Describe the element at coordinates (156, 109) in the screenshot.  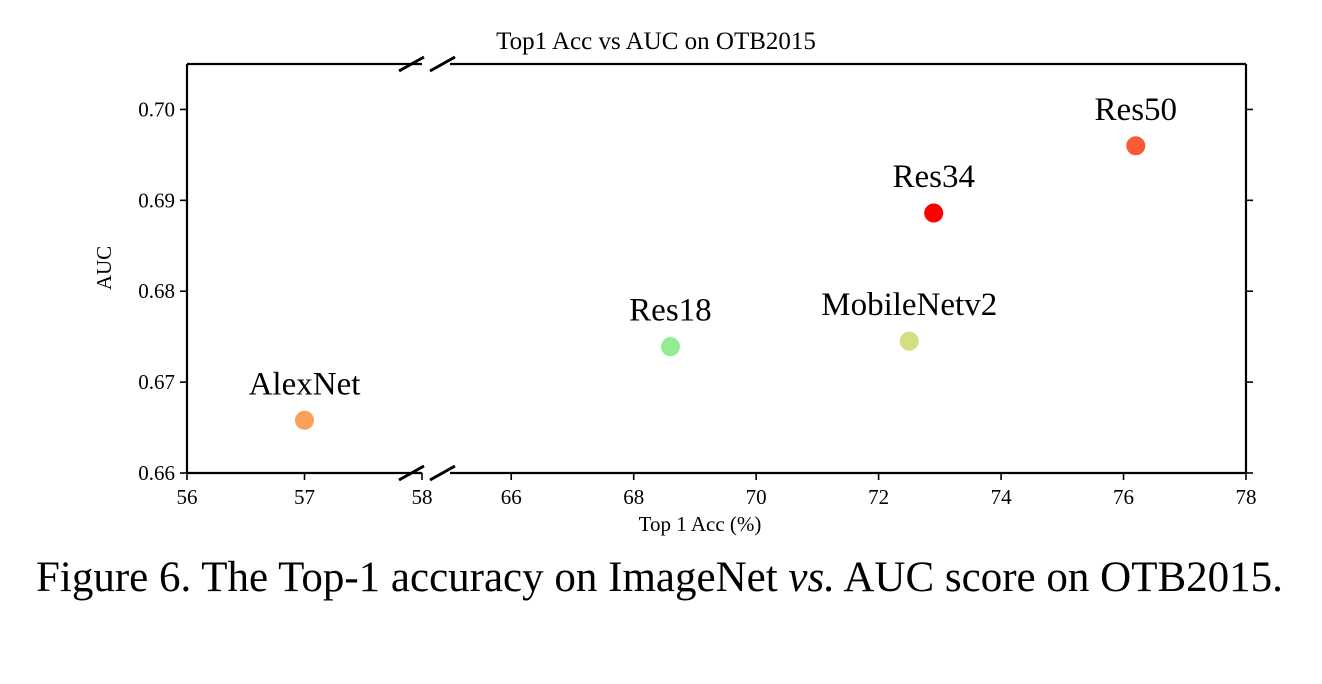
I see `y-tick-label-0.70: 0.70` at that location.